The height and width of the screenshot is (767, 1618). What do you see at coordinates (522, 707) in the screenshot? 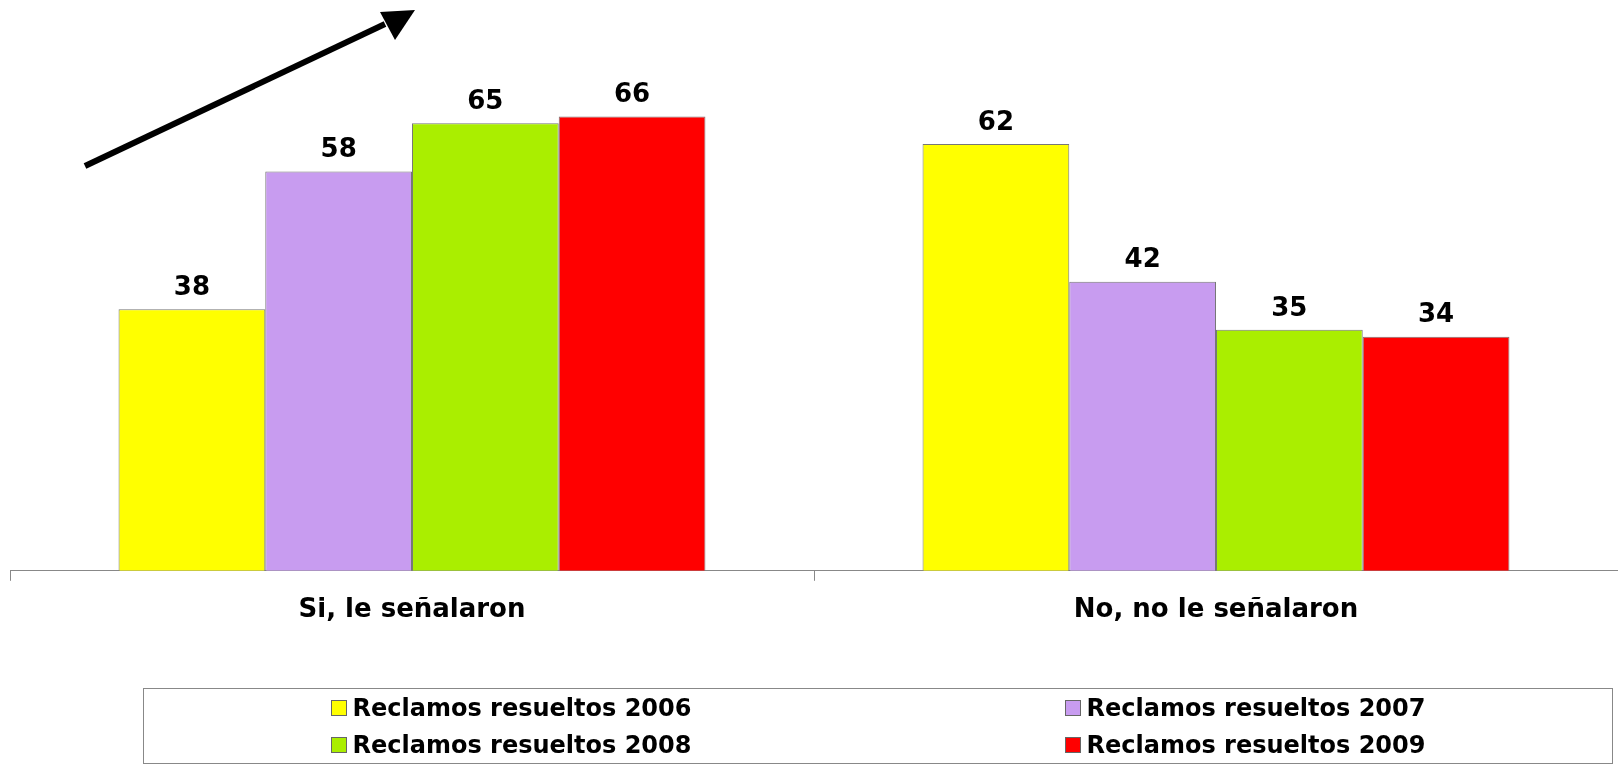
I see `legend-label: Reclamos resueltos 2006` at bounding box center [522, 707].